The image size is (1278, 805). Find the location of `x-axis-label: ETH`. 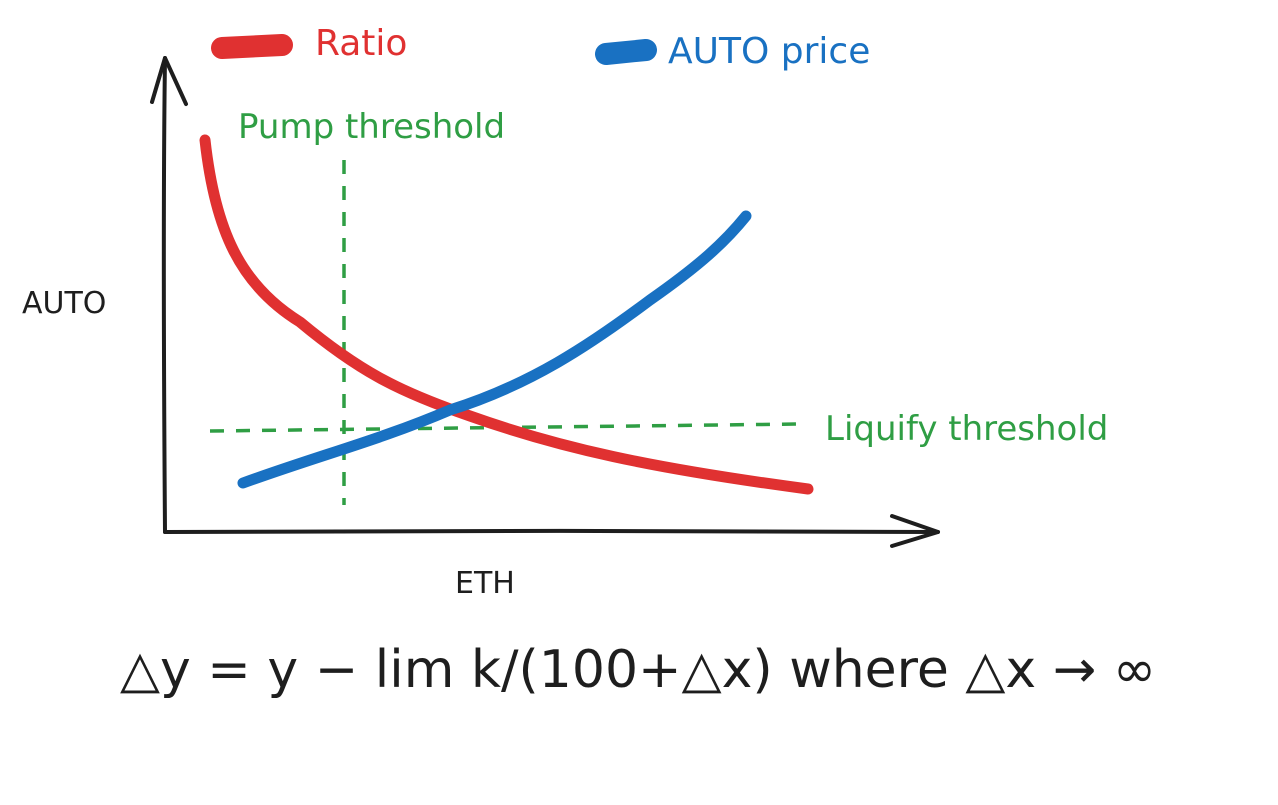

x-axis-label: ETH is located at coordinates (485, 583).